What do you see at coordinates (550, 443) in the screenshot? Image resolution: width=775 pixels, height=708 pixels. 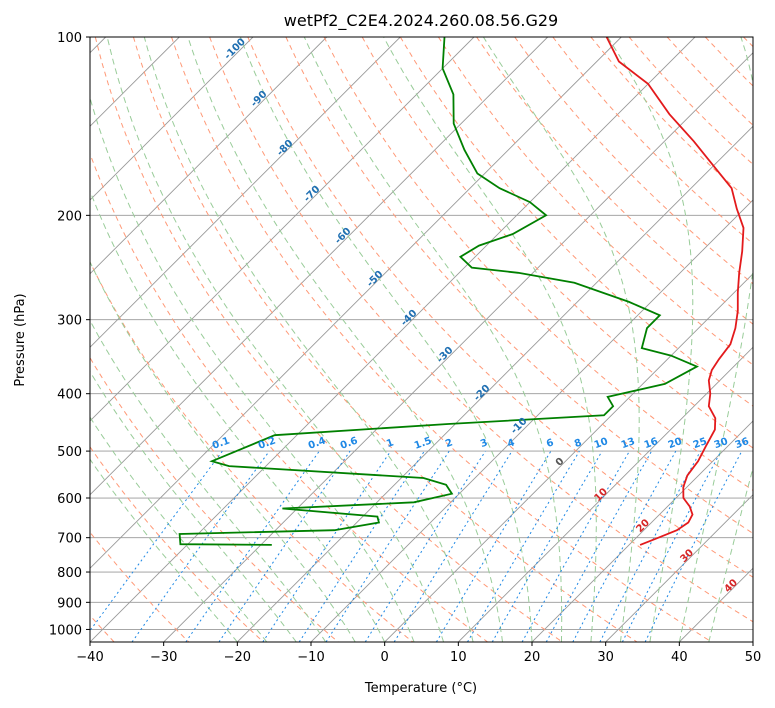 I see `mixing-ratio-label: 6` at bounding box center [550, 443].